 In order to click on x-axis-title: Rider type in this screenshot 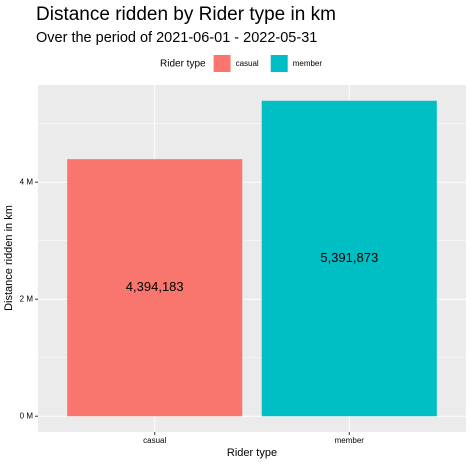, I will do `click(252, 453)`.